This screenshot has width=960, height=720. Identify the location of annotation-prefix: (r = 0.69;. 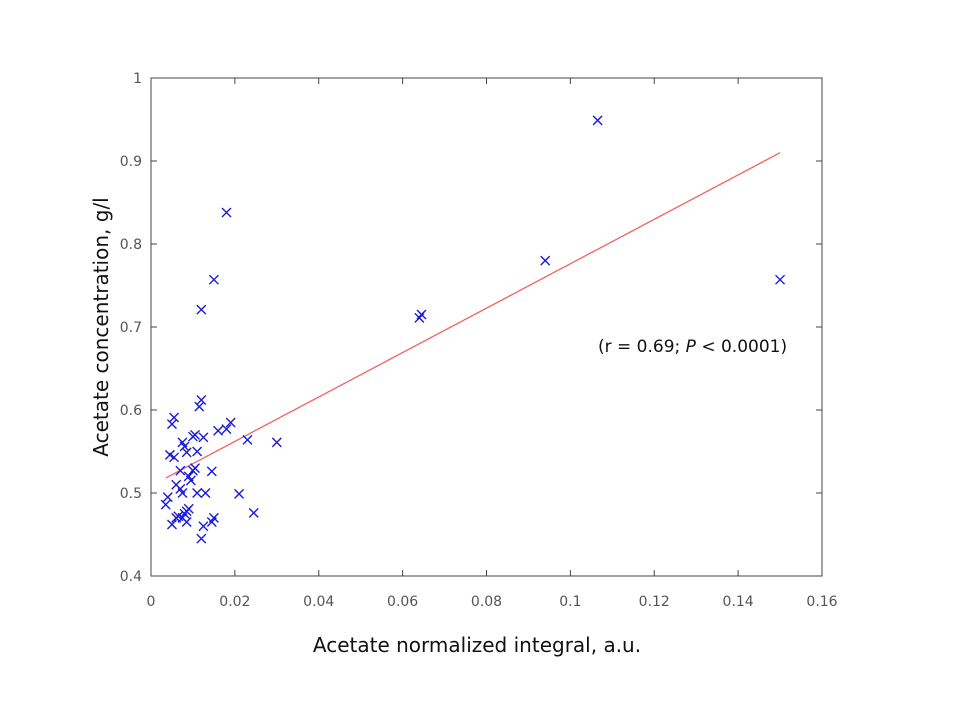
(642, 347).